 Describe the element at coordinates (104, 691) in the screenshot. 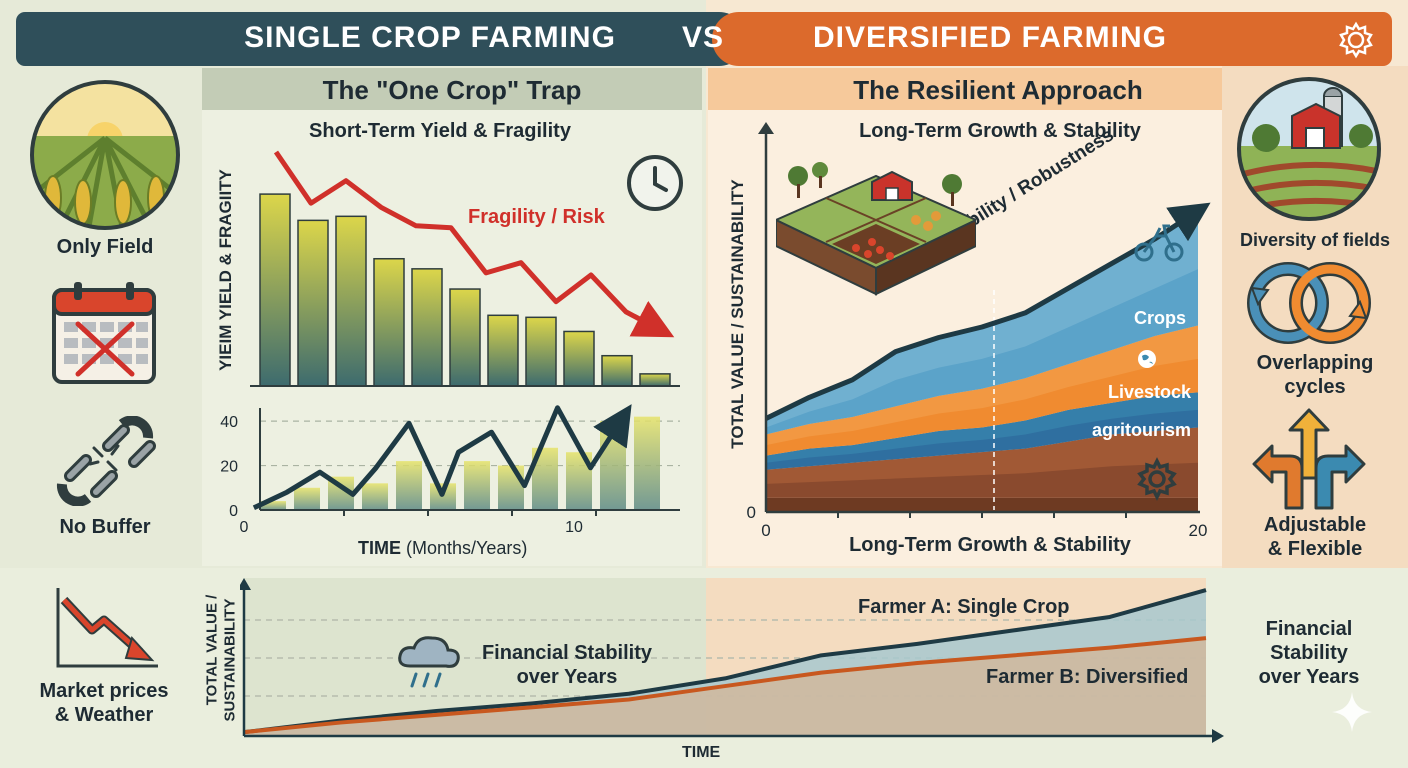

I see `market-label-1: Market prices` at that location.